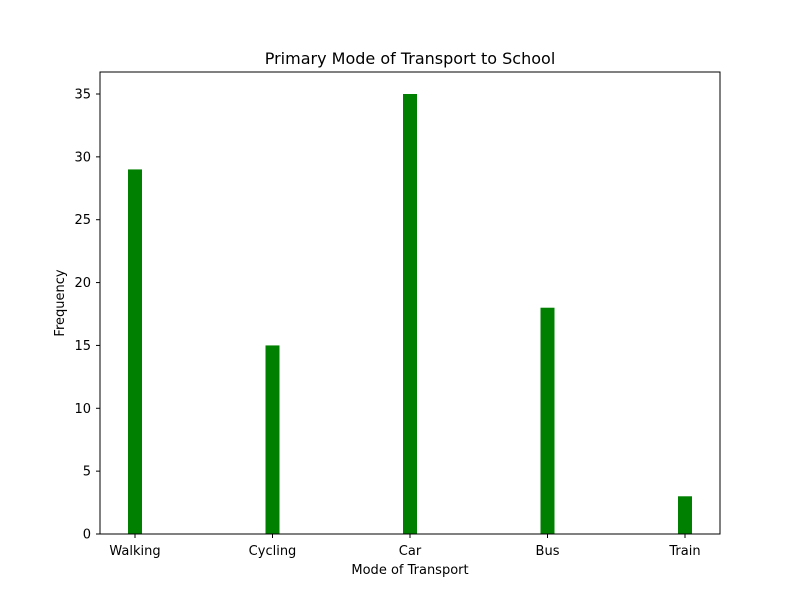 The image size is (800, 600). Describe the element at coordinates (272, 439) in the screenshot. I see `bar-cycling` at that location.